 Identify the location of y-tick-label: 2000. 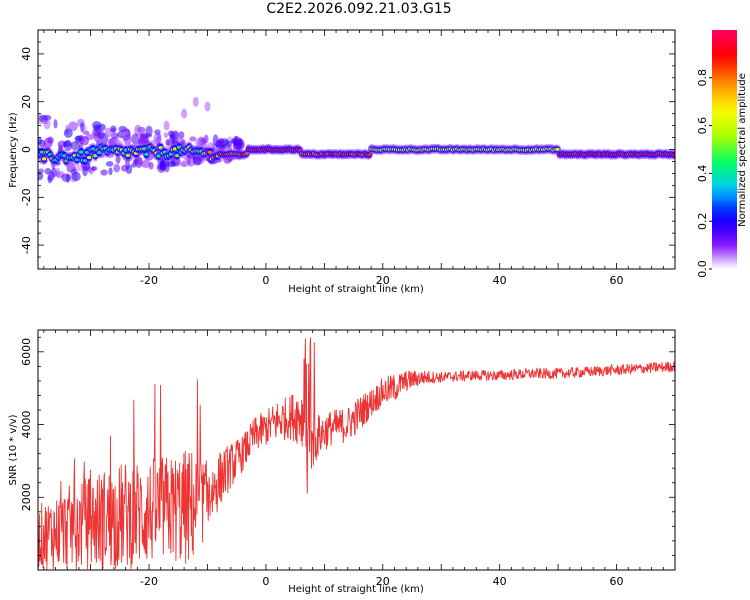
(26, 497).